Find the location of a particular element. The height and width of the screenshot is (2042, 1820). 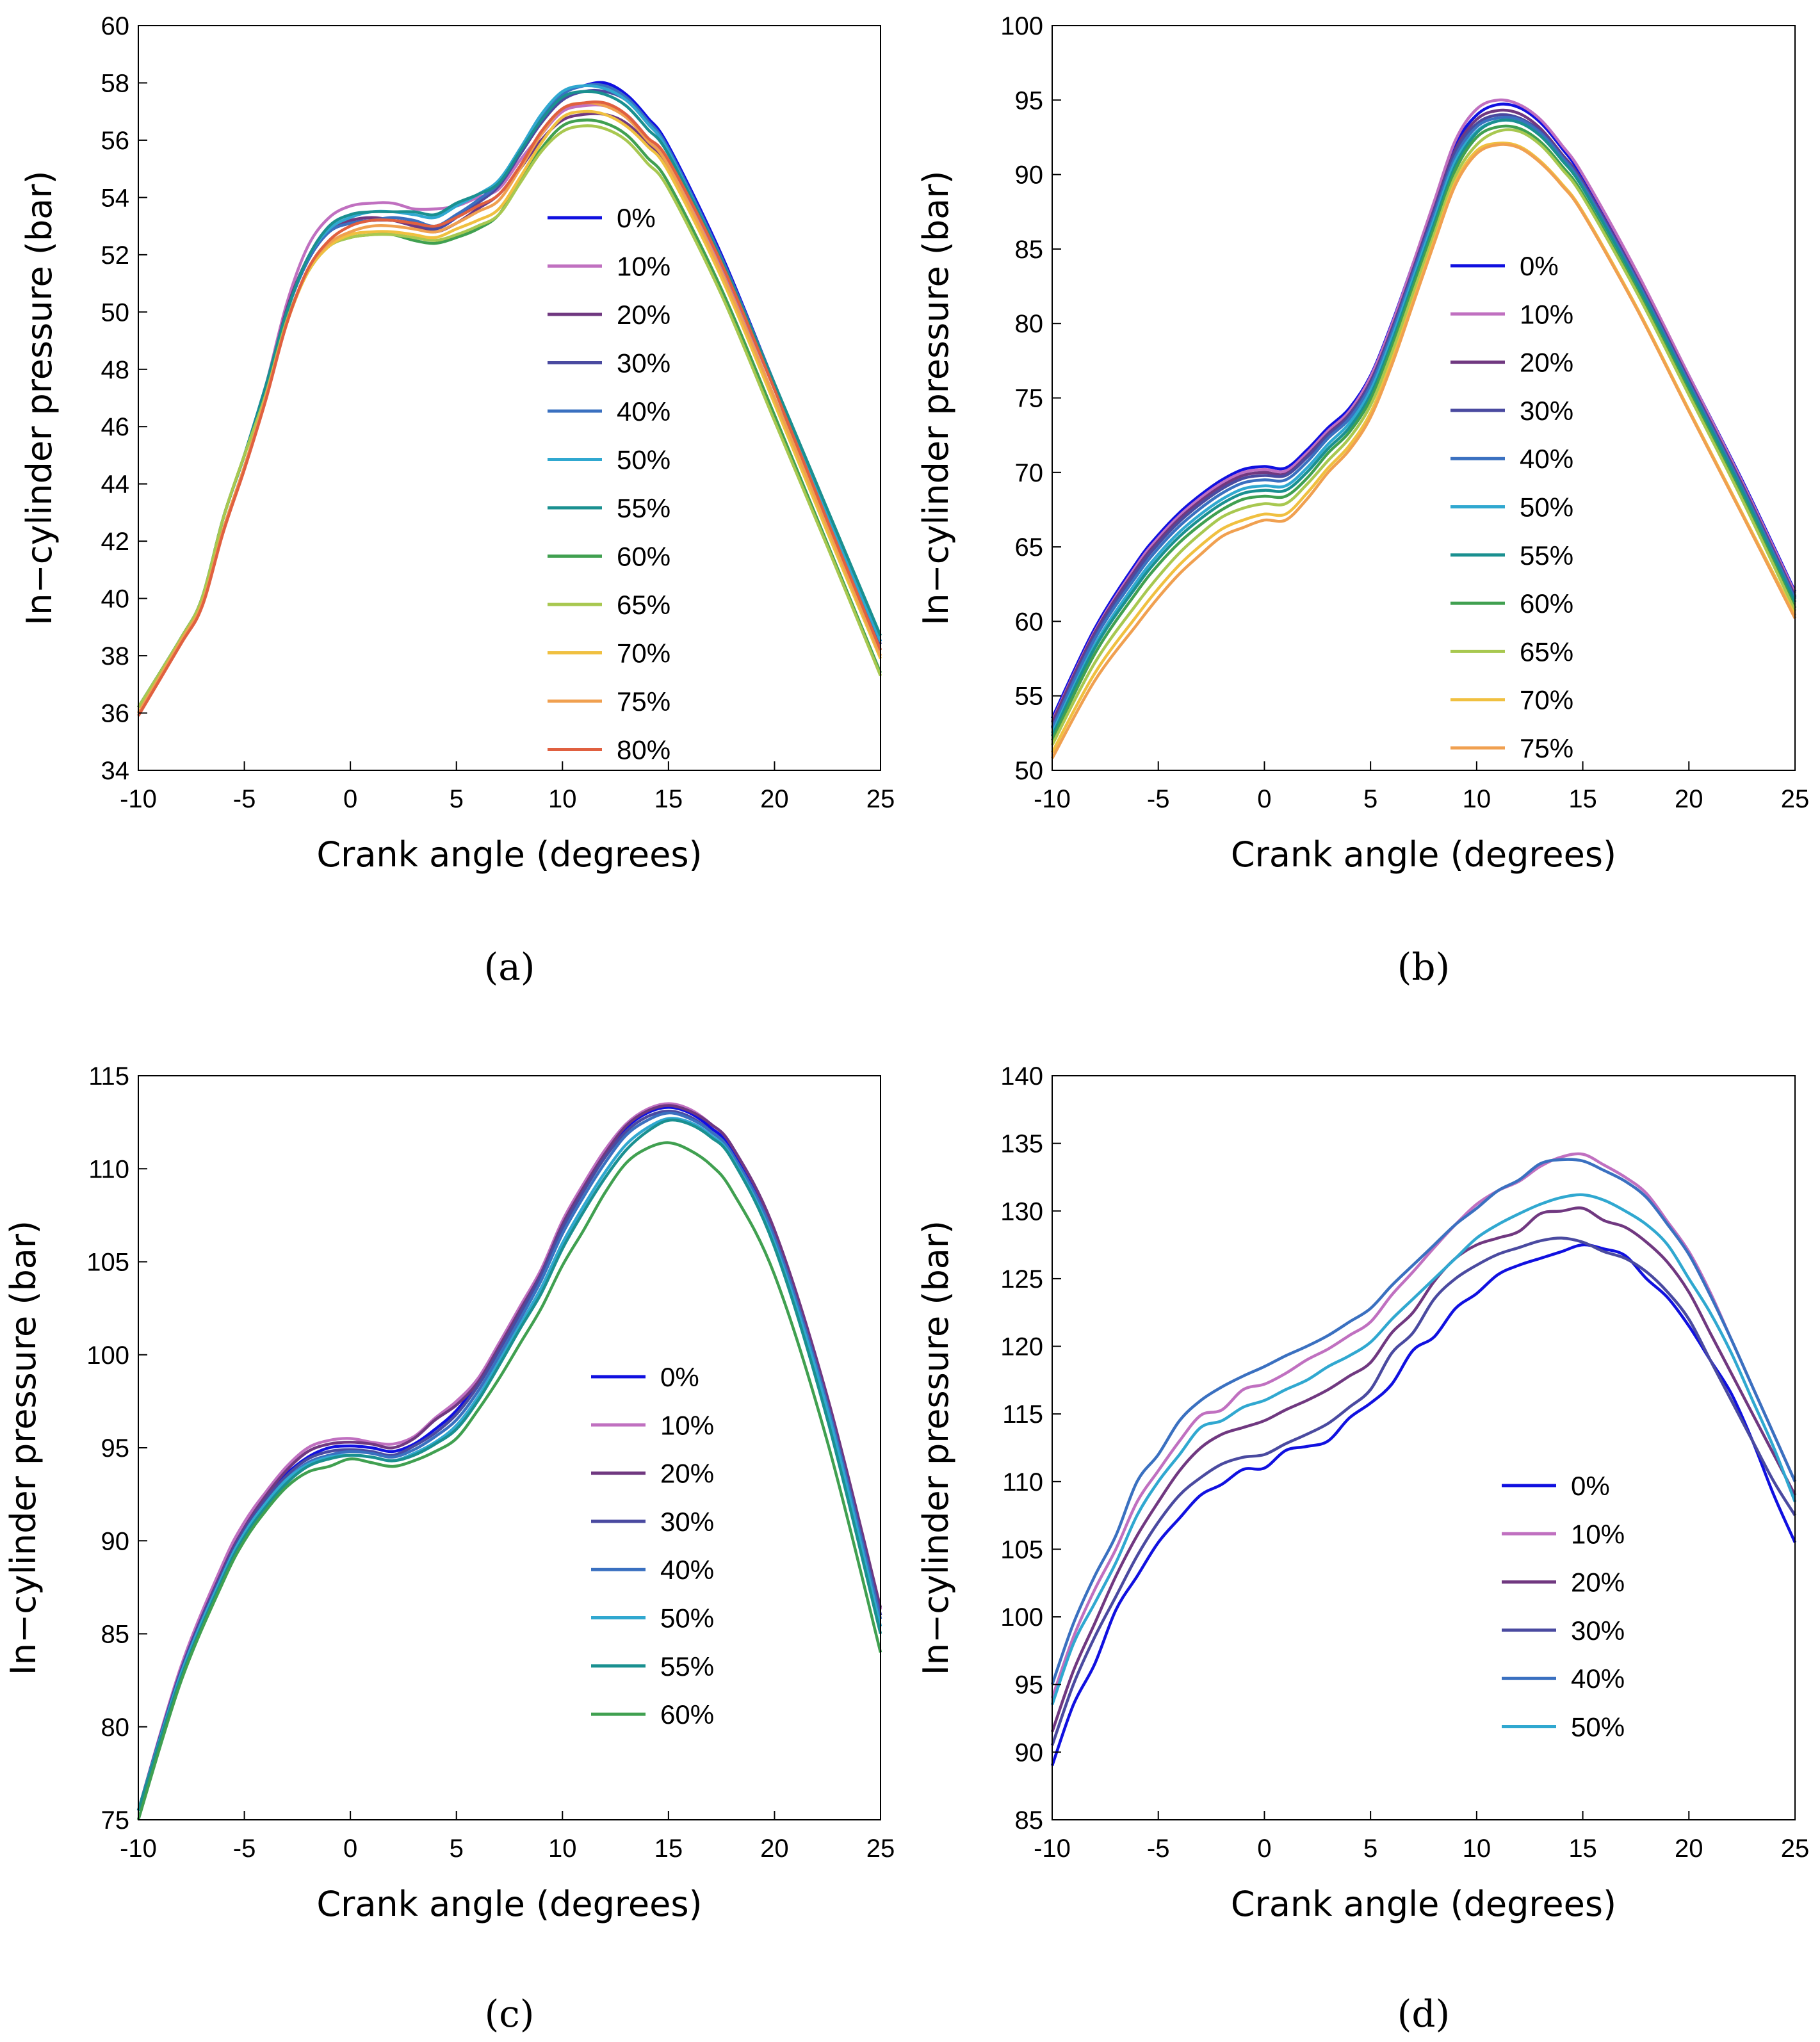

y-tick-label: 75 is located at coordinates (115, 1820).